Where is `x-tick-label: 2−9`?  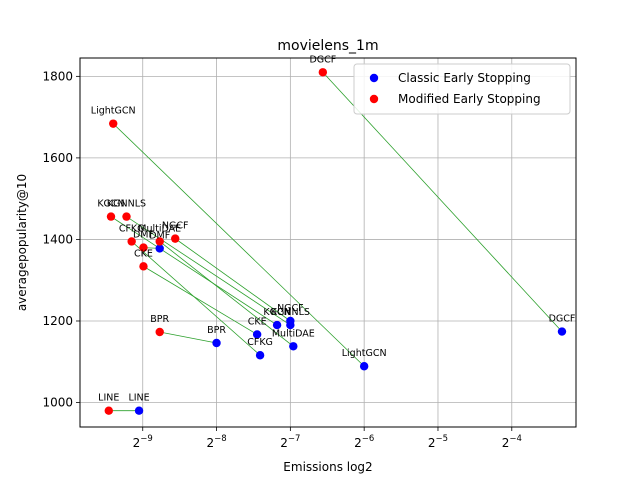 x-tick-label: 2−9 is located at coordinates (143, 442).